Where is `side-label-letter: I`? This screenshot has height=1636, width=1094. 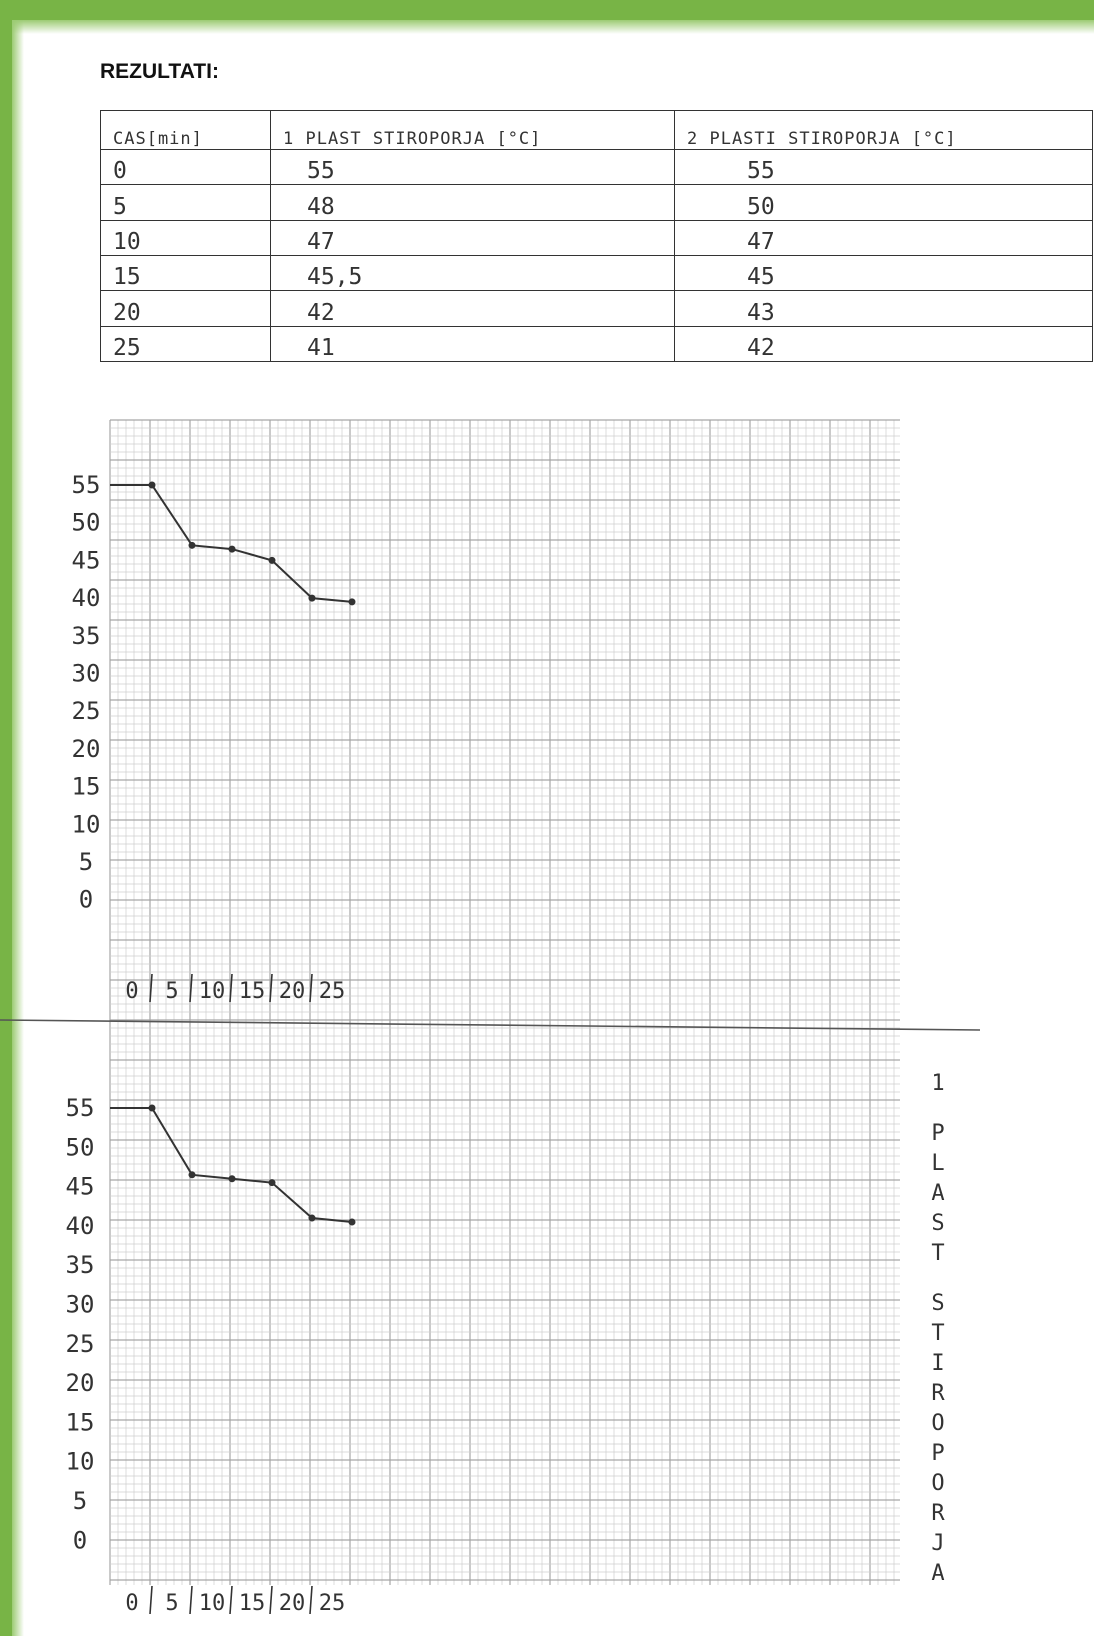 side-label-letter: I is located at coordinates (937, 1363).